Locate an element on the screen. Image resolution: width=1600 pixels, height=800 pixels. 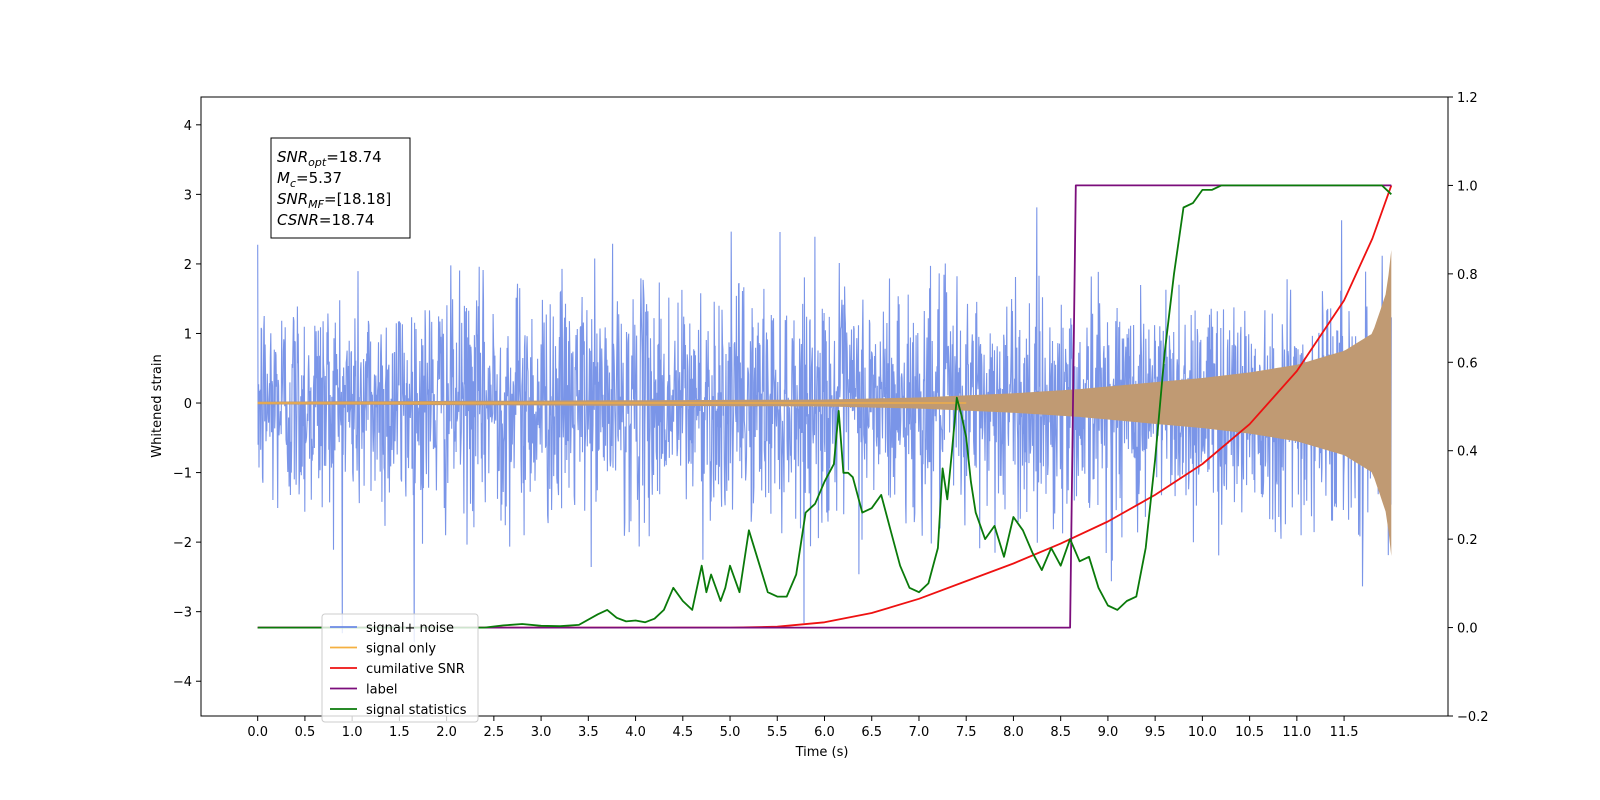
x-tick-label: 10.5 is located at coordinates (1249, 732).